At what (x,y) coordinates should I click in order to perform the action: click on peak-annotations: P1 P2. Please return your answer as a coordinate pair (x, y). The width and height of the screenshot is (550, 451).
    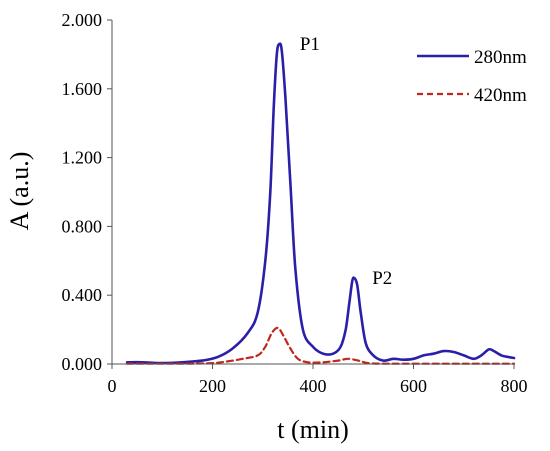
    Looking at the image, I should click on (346, 161).